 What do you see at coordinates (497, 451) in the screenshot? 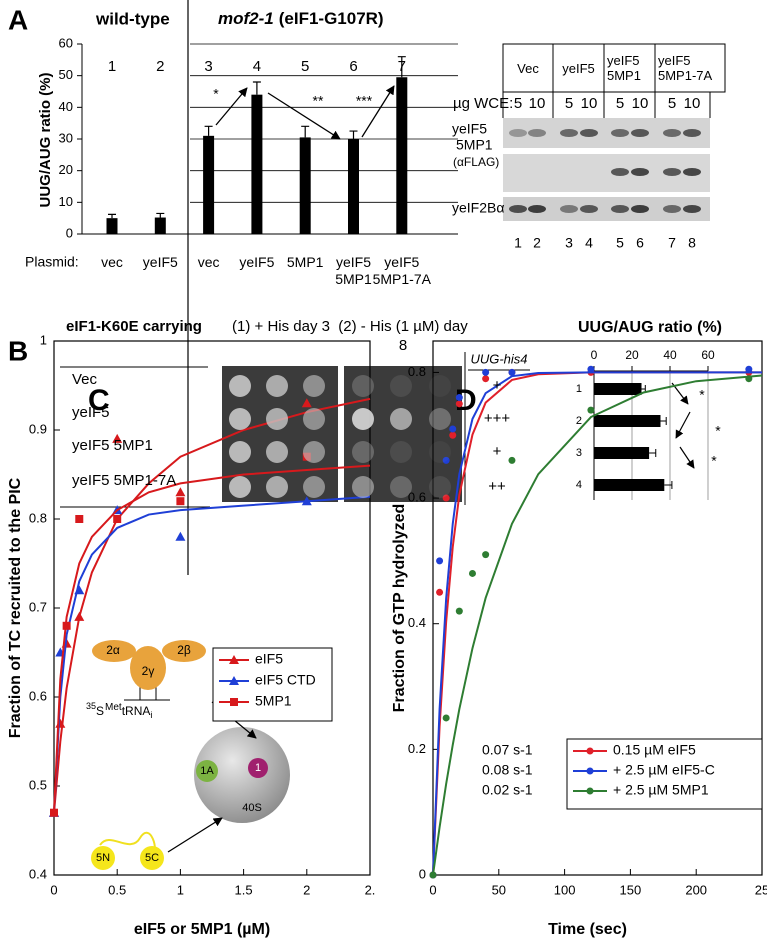
I see `growth-score: +` at bounding box center [497, 451].